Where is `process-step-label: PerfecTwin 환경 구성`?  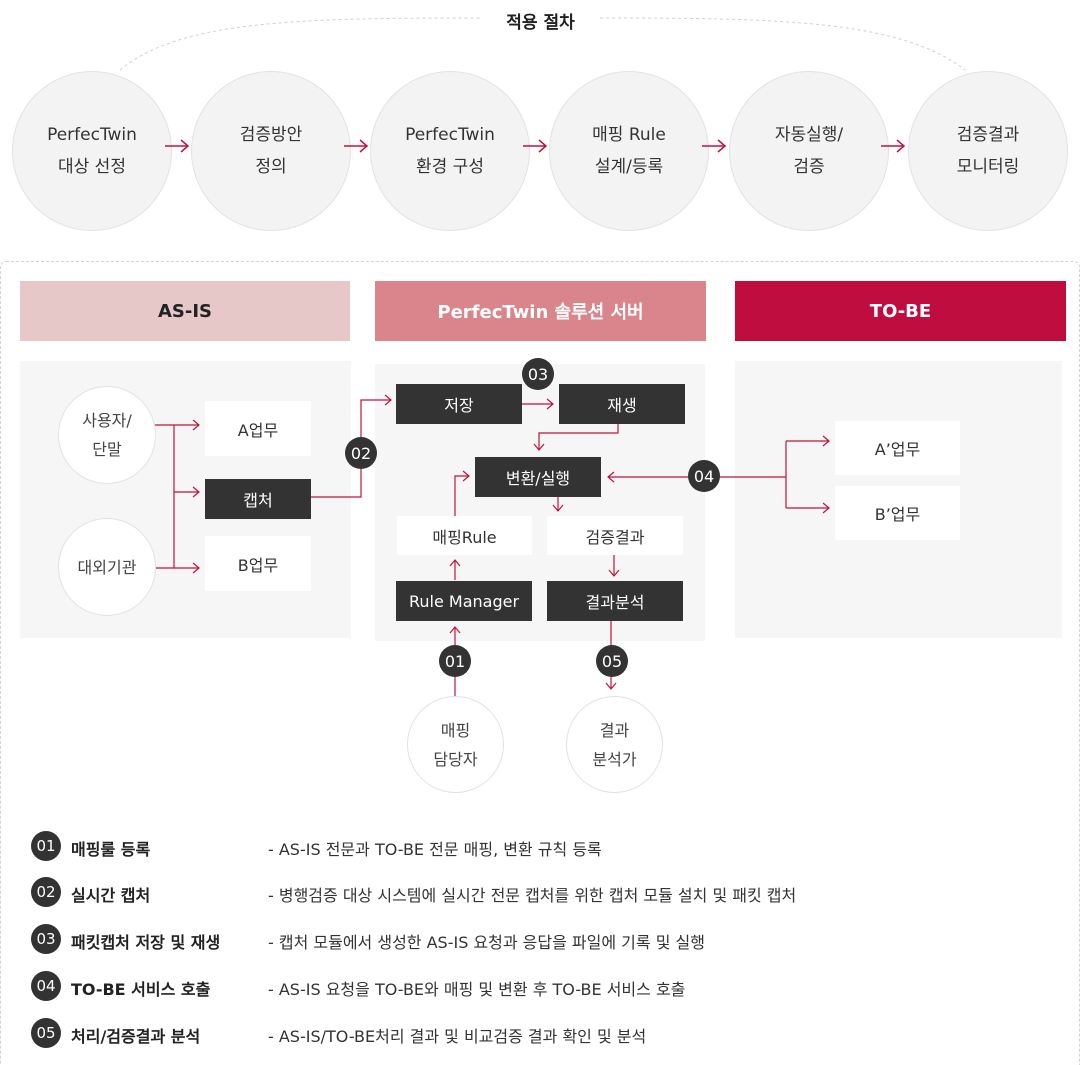
process-step-label: PerfecTwin 환경 구성 is located at coordinates (450, 151).